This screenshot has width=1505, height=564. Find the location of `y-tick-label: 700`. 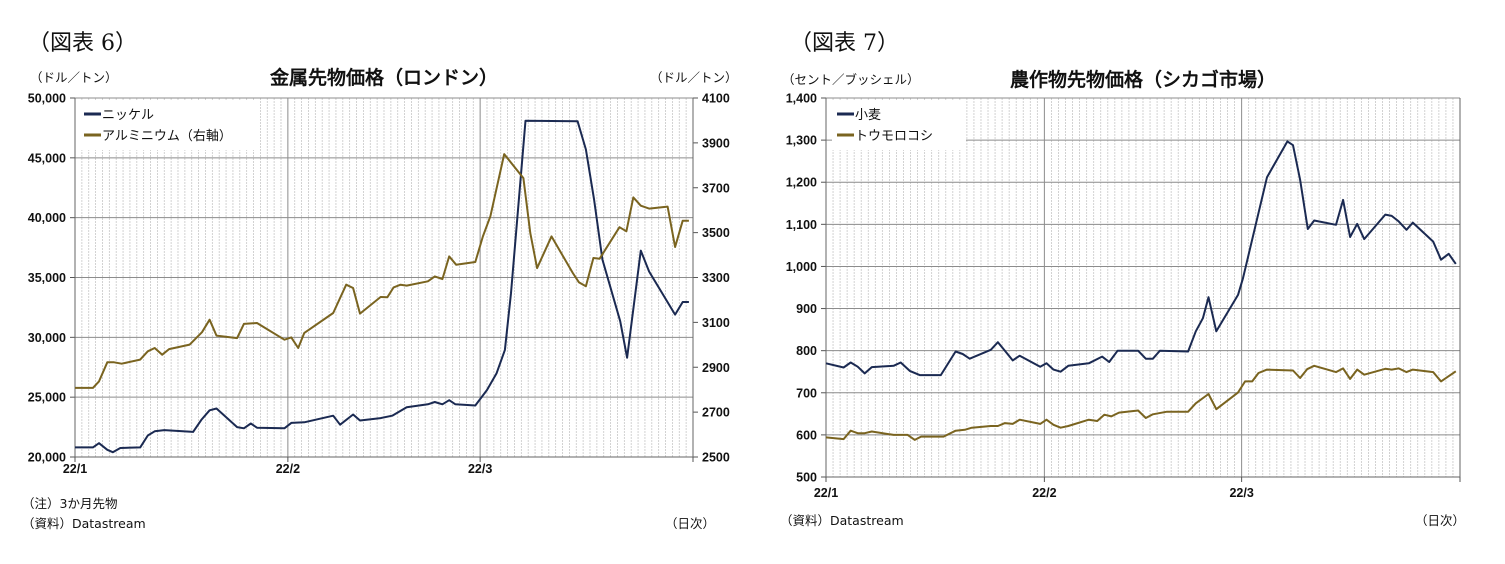

y-tick-label: 700 is located at coordinates (806, 393).